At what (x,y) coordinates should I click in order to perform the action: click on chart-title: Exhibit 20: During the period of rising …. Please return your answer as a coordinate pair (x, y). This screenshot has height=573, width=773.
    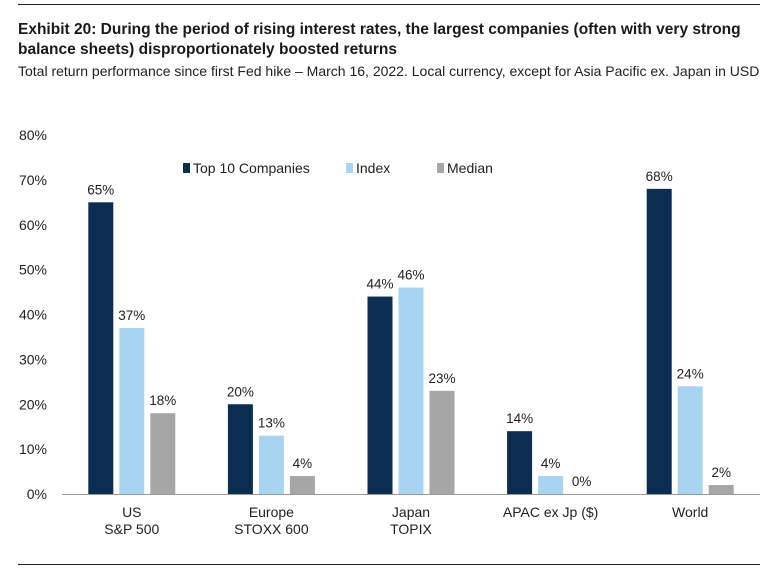
    Looking at the image, I should click on (379, 39).